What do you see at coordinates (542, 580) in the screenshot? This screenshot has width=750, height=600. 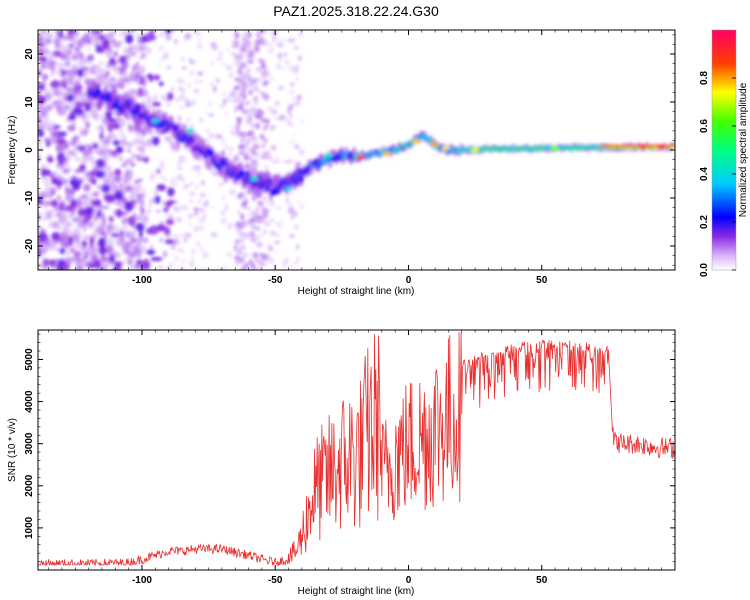 I see `x-tick-label: 50` at bounding box center [542, 580].